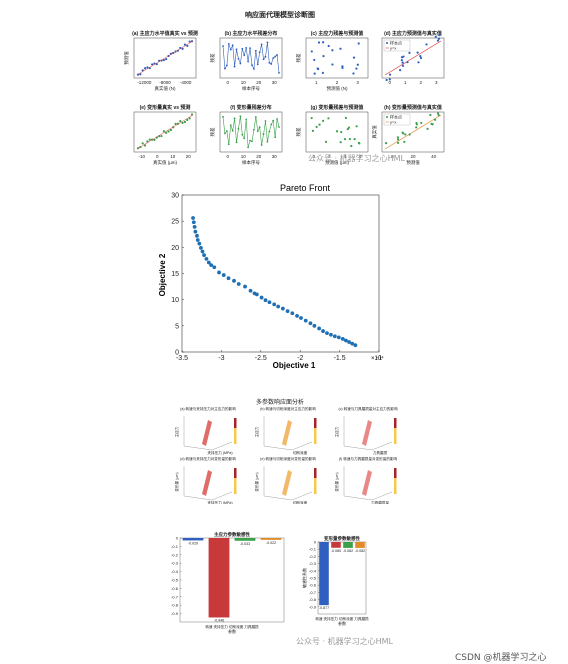 The height and width of the screenshot is (664, 568). Describe the element at coordinates (227, 82) in the screenshot. I see `panel-x-tick: 0` at that location.